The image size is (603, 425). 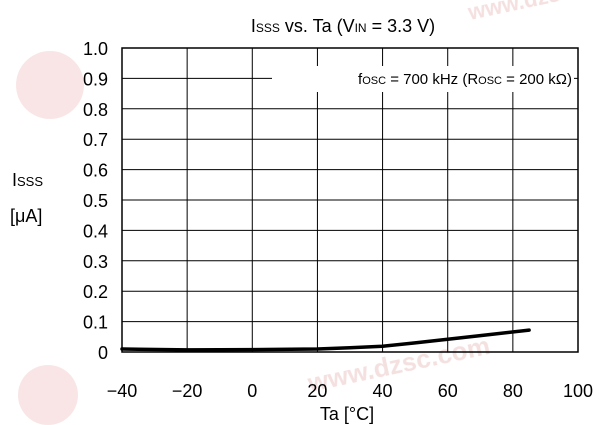 I want to click on y-tick-label: 0.7, so click(x=95, y=140).